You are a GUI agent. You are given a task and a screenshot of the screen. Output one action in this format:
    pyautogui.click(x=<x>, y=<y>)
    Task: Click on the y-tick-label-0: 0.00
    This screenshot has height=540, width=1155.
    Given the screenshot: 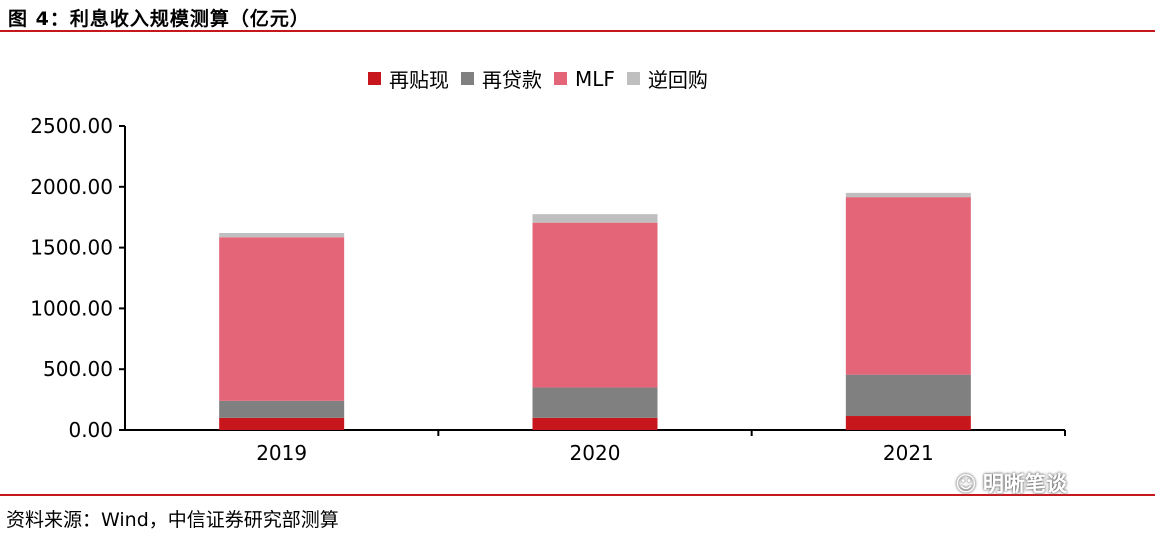 What is the action you would take?
    pyautogui.click(x=90, y=430)
    